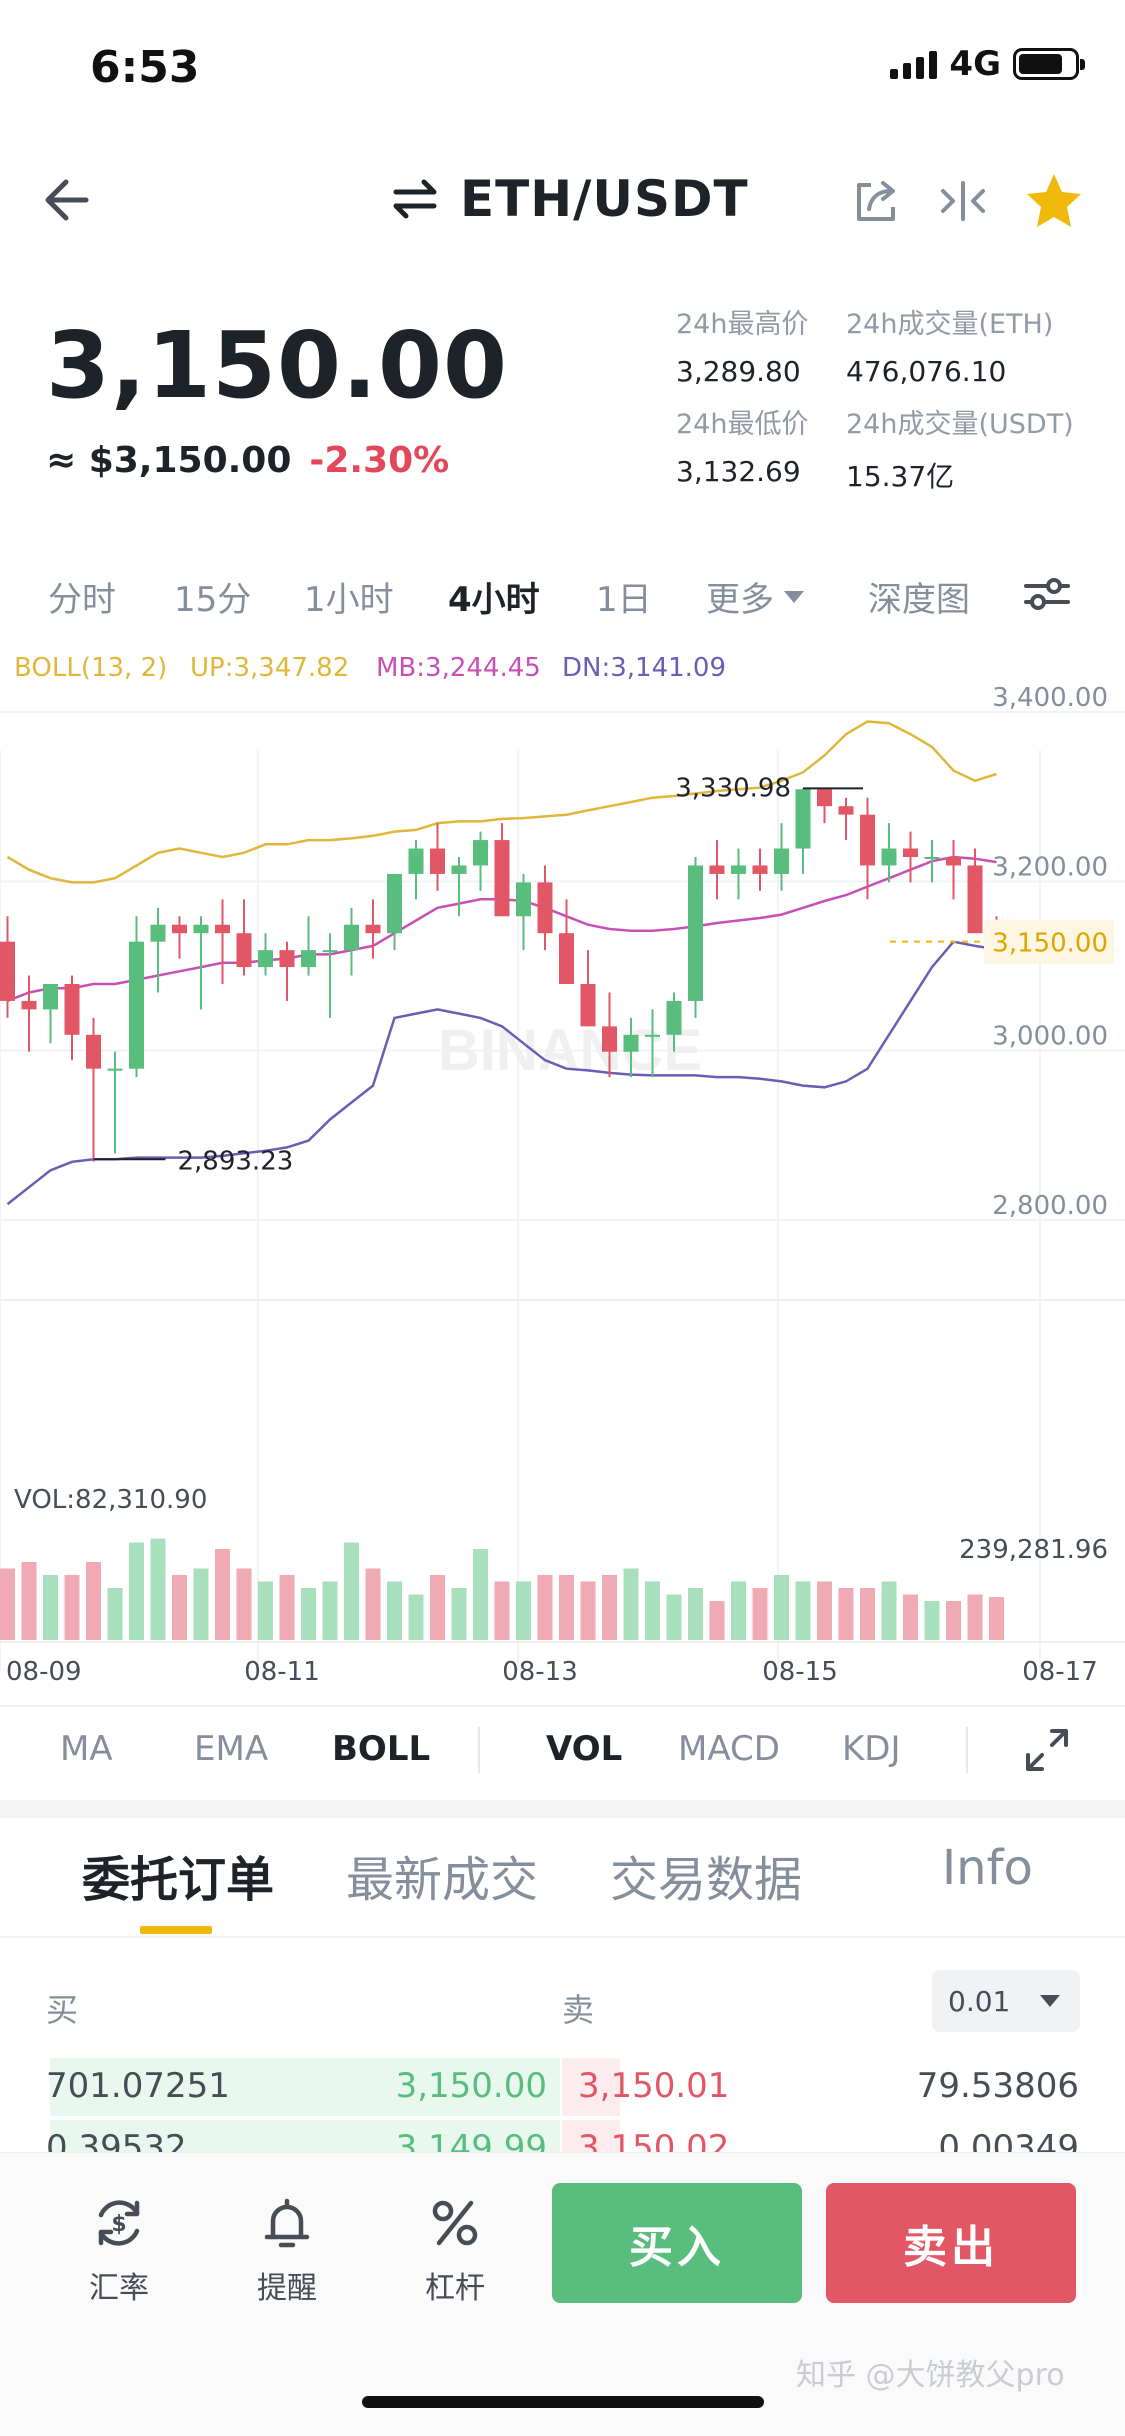 This screenshot has width=1125, height=2436. Describe the element at coordinates (178, 1880) in the screenshot. I see `tab-orders: 委托订单` at that location.